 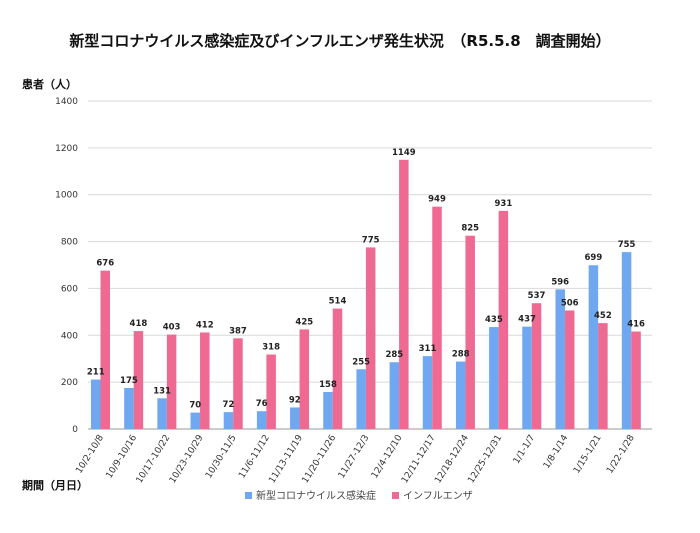 I want to click on x-tick-label: 12/11-12/17, so click(x=419, y=459).